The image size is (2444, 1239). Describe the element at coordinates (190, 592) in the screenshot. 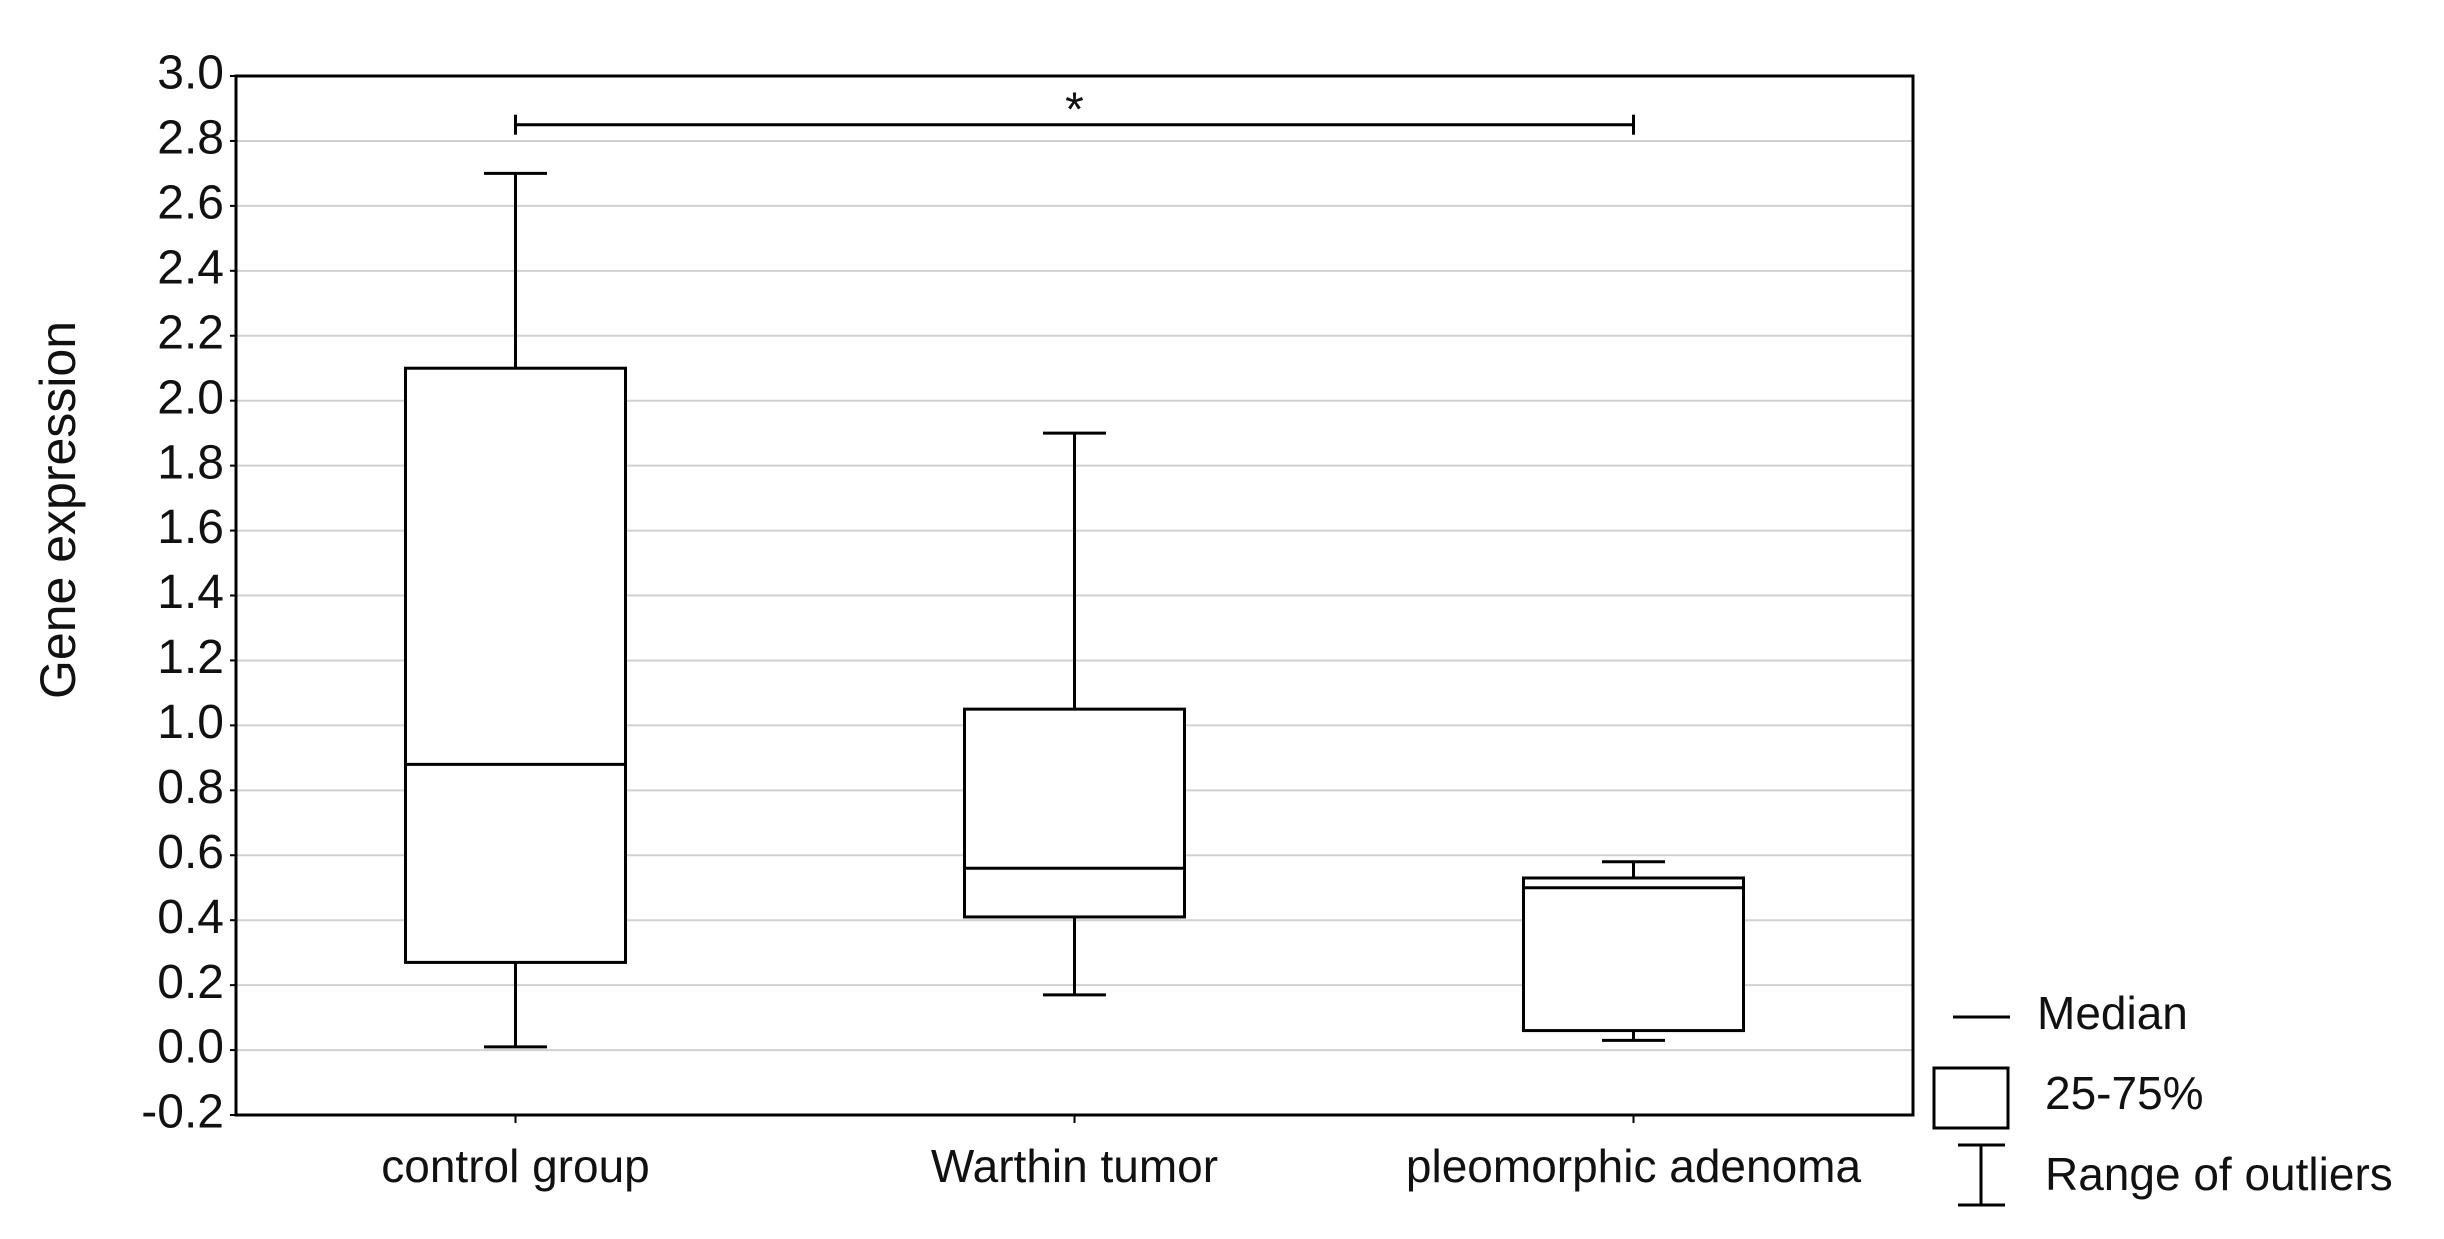

I see `y-tick-label: 1.4` at that location.